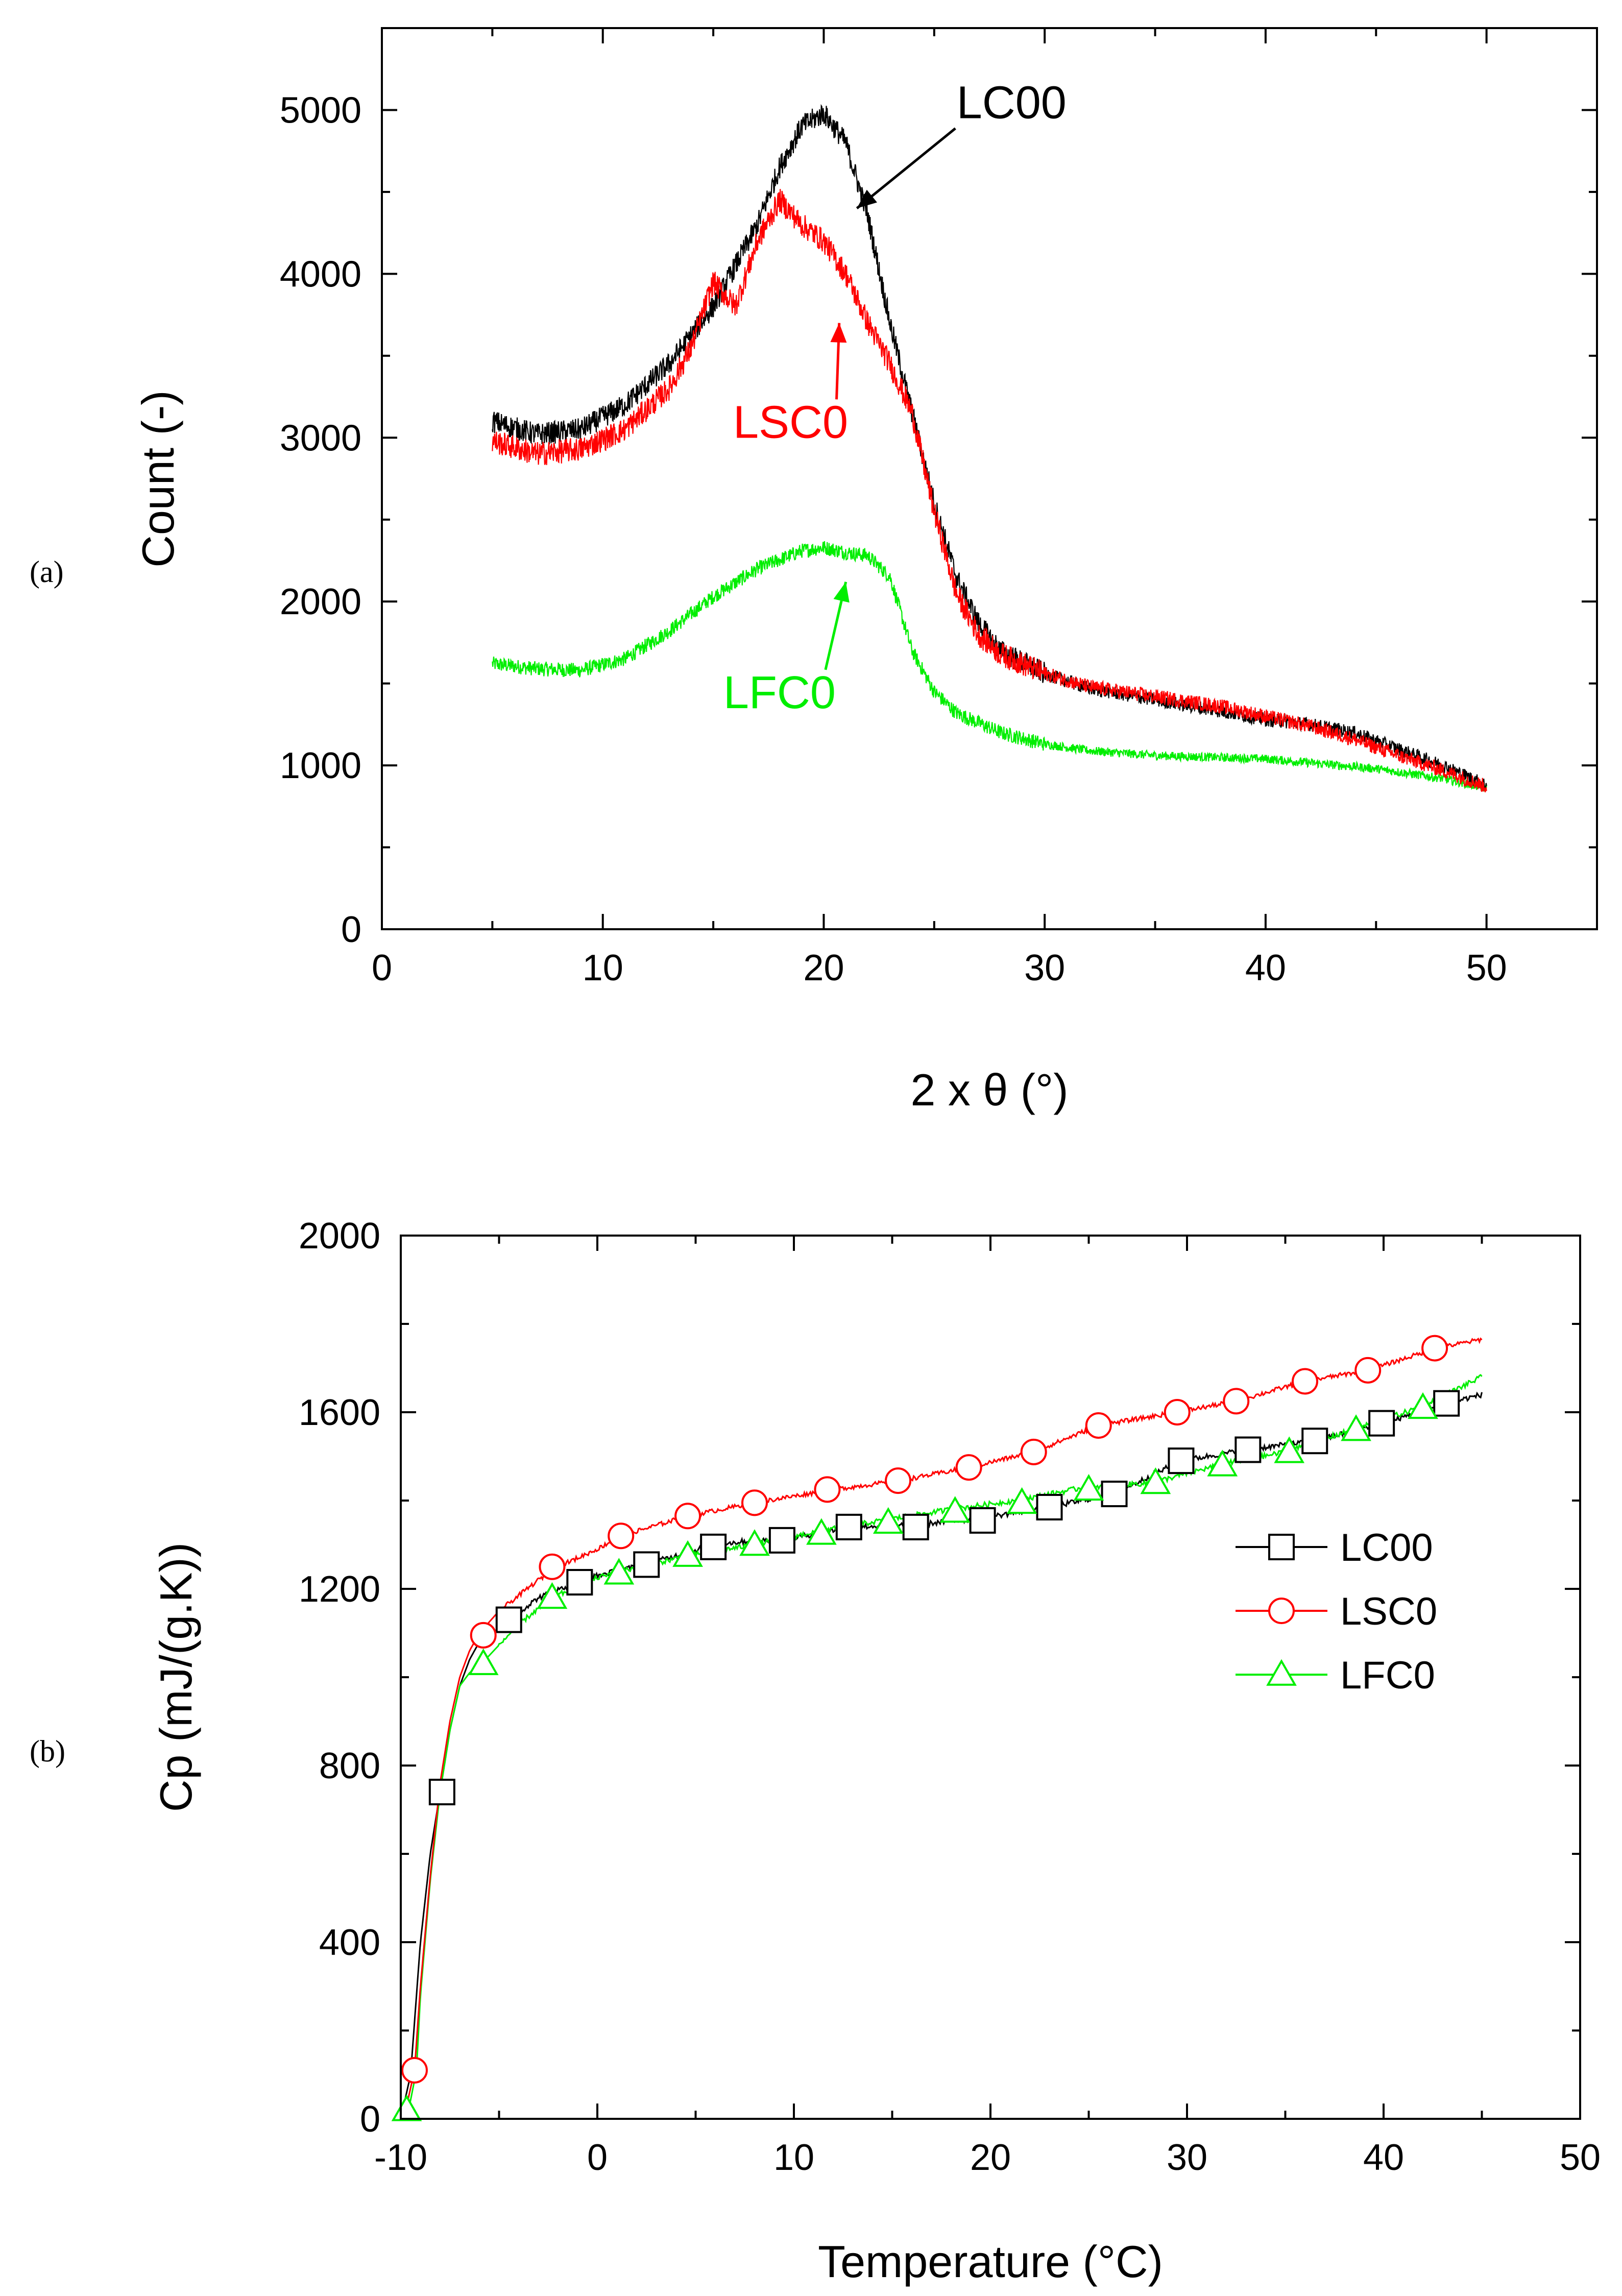 The height and width of the screenshot is (2296, 1622). What do you see at coordinates (1388, 1611) in the screenshot?
I see `legend-label-lsc0: LSC0` at bounding box center [1388, 1611].